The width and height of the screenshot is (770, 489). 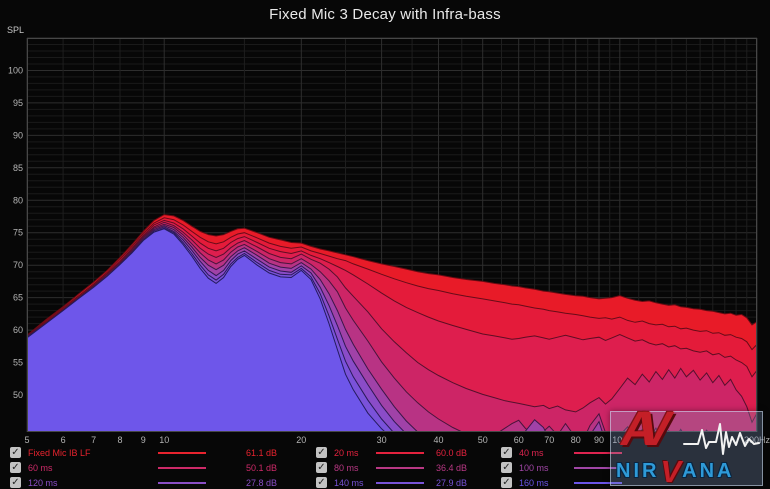 I want to click on legend-item: ✓ 160 ms, so click(x=561, y=482).